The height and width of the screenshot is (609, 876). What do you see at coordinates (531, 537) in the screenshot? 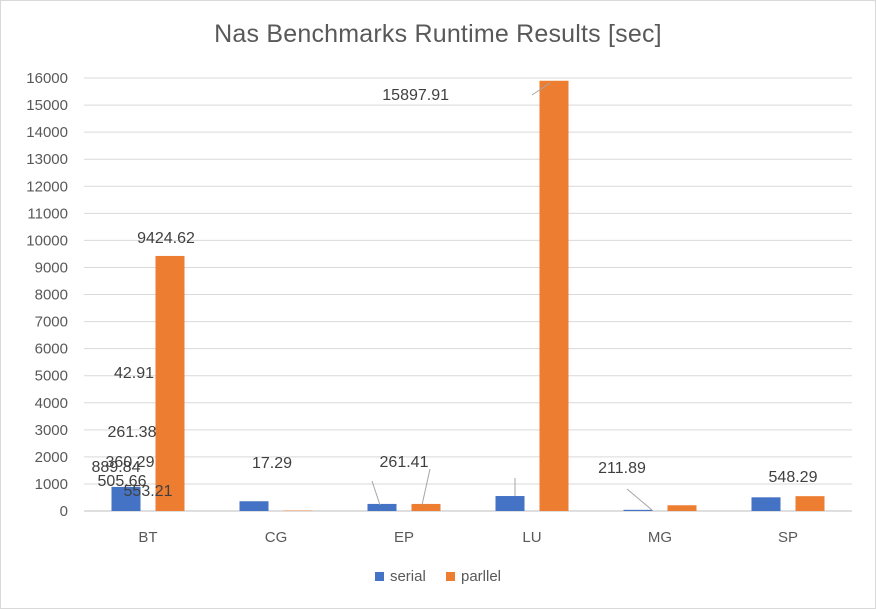
I see `x-tick-label: LU` at bounding box center [531, 537].